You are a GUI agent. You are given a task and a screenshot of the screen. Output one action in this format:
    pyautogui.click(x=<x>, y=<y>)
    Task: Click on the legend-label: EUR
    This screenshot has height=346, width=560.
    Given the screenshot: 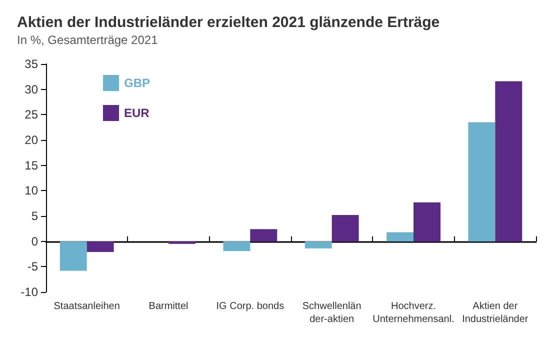 What is the action you would take?
    pyautogui.click(x=137, y=113)
    